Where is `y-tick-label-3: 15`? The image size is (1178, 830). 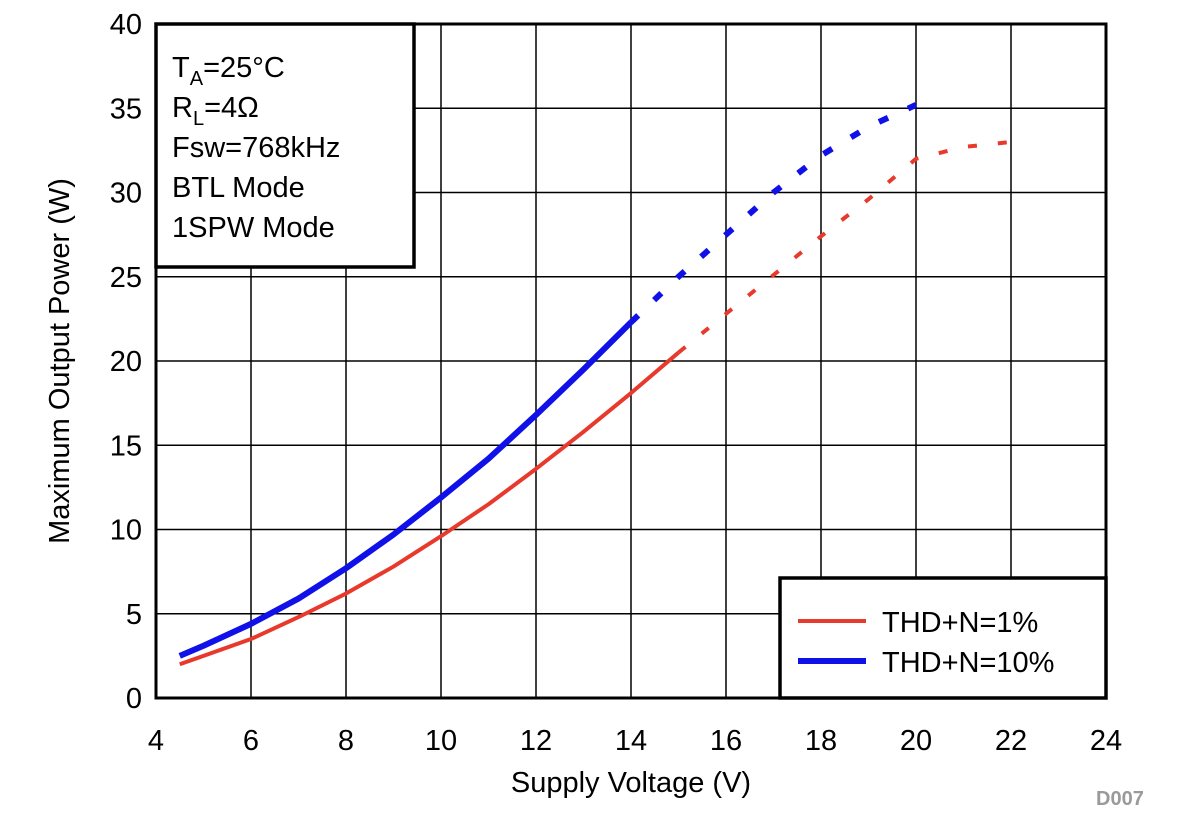 y-tick-label-3: 15 is located at coordinates (126, 446).